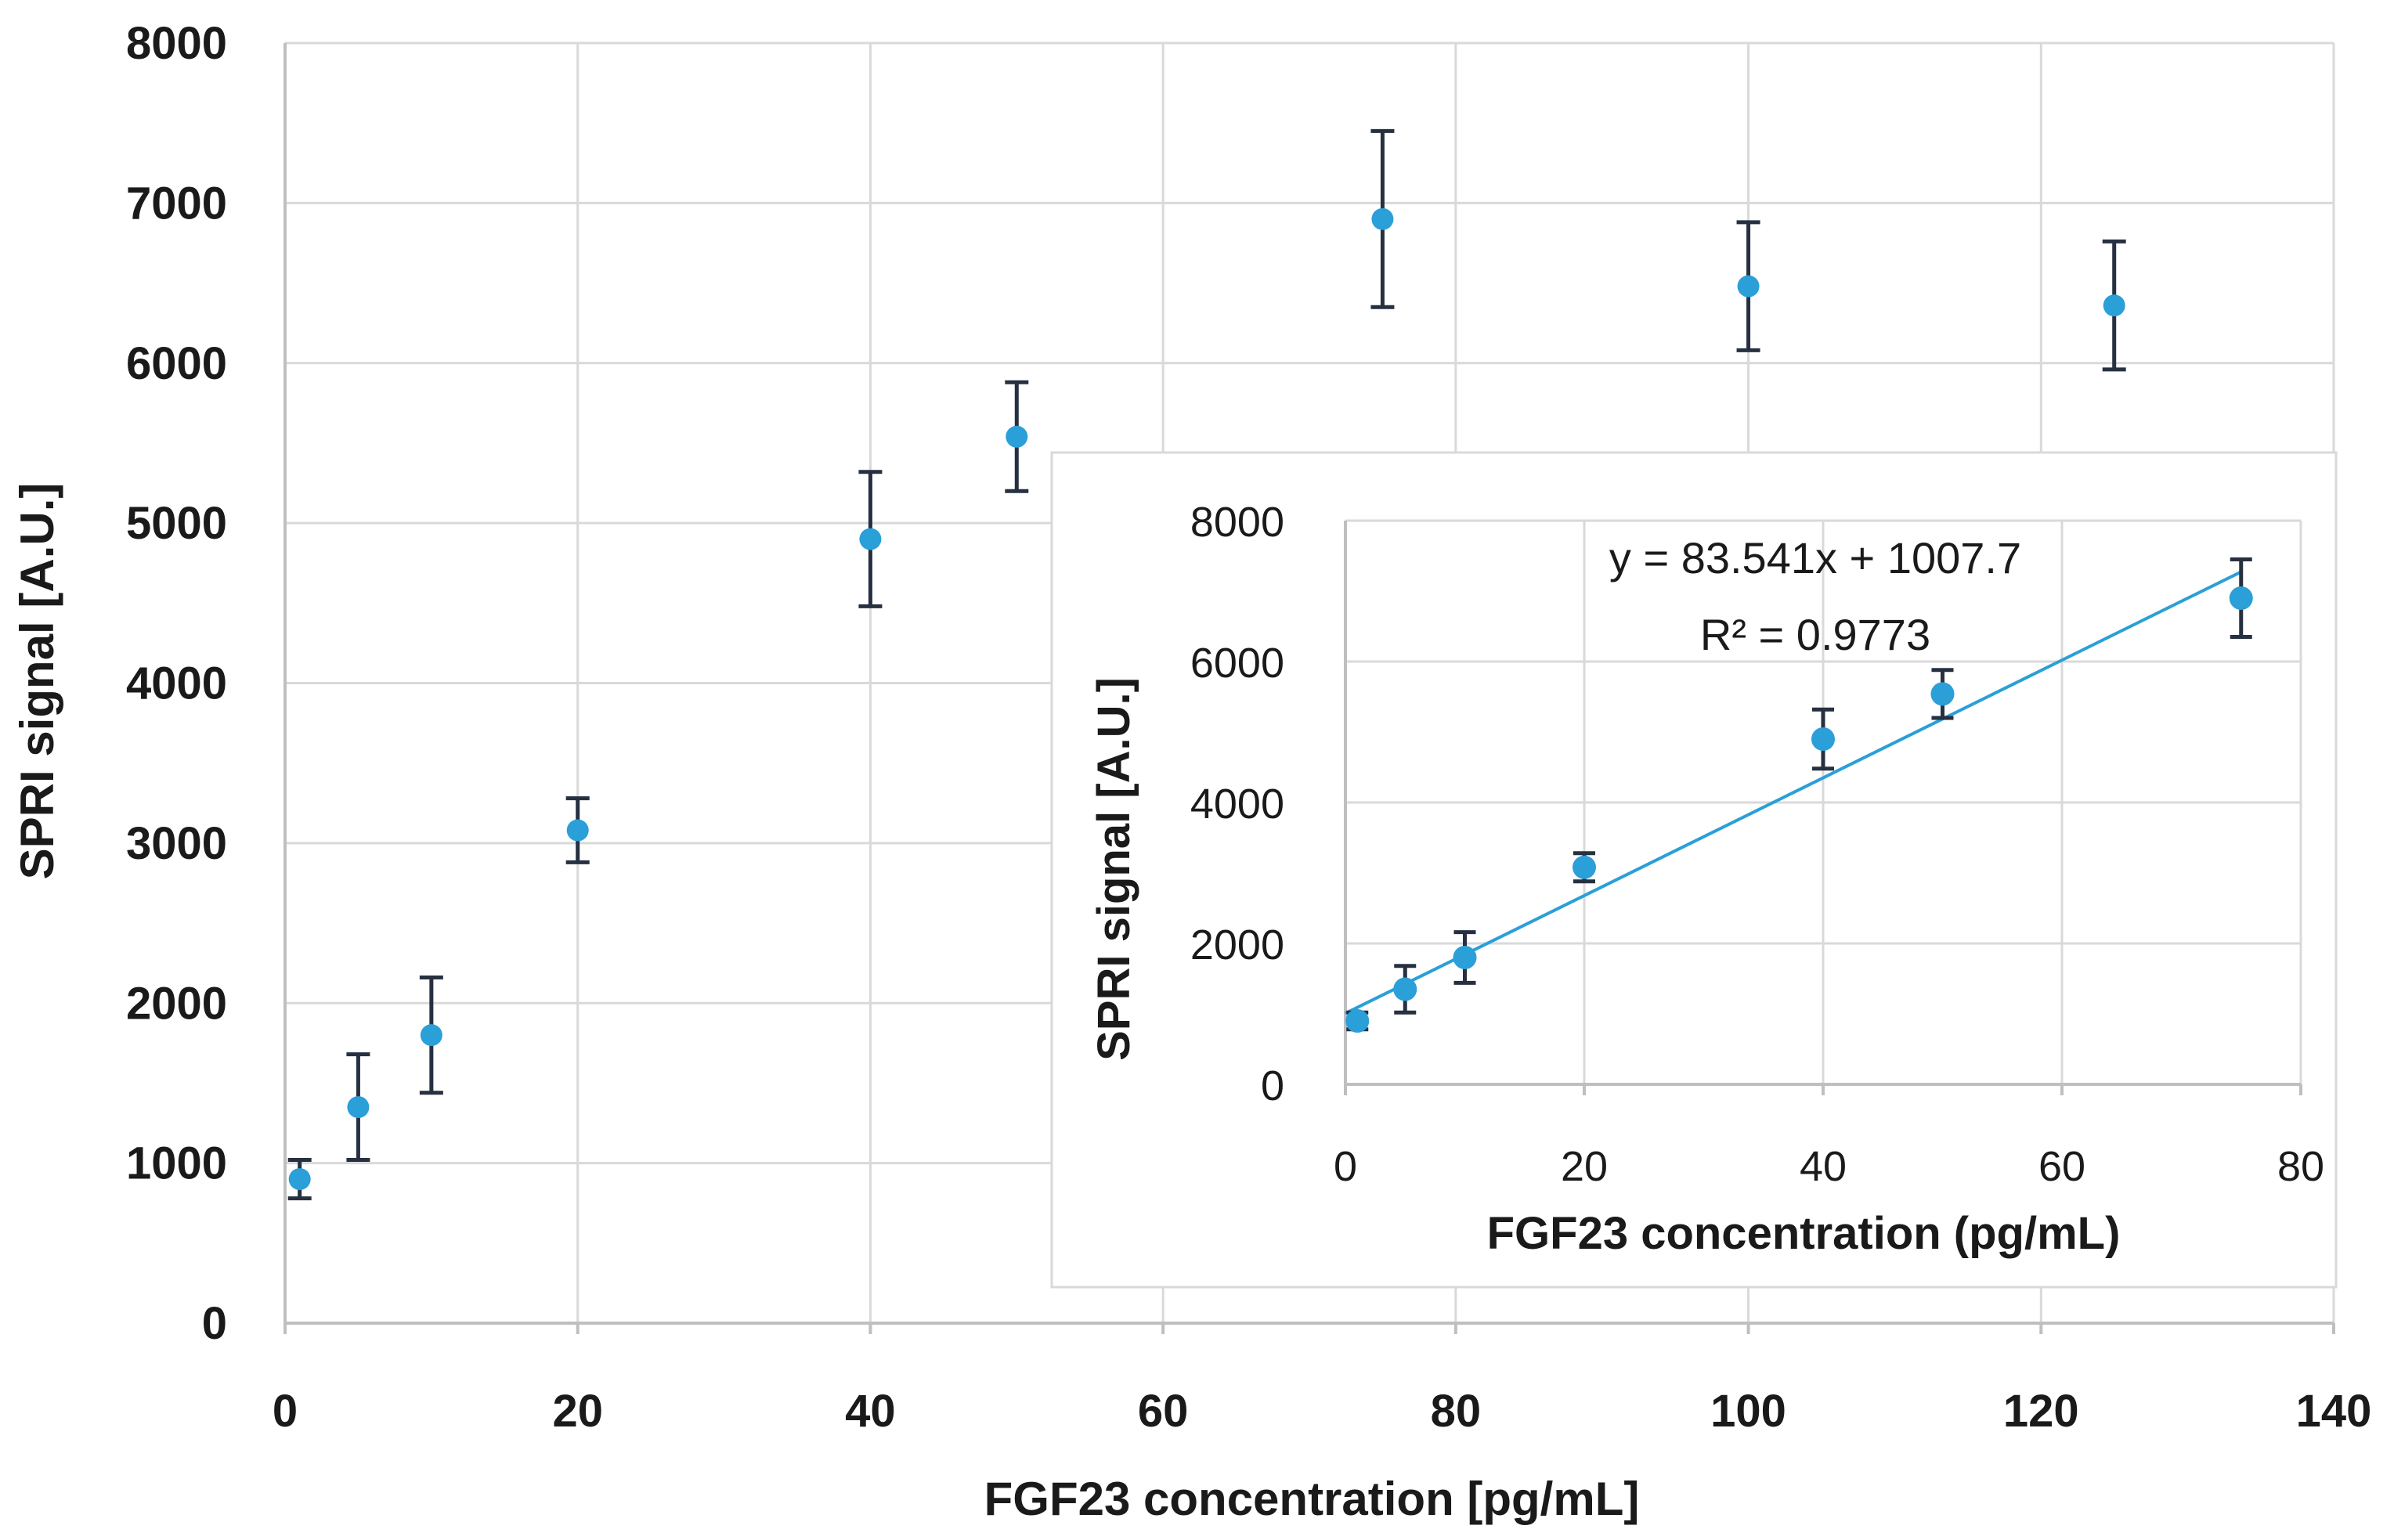 Image resolution: width=2394 pixels, height=1540 pixels. What do you see at coordinates (215, 1324) in the screenshot?
I see `main-y-tick-label: 0` at bounding box center [215, 1324].